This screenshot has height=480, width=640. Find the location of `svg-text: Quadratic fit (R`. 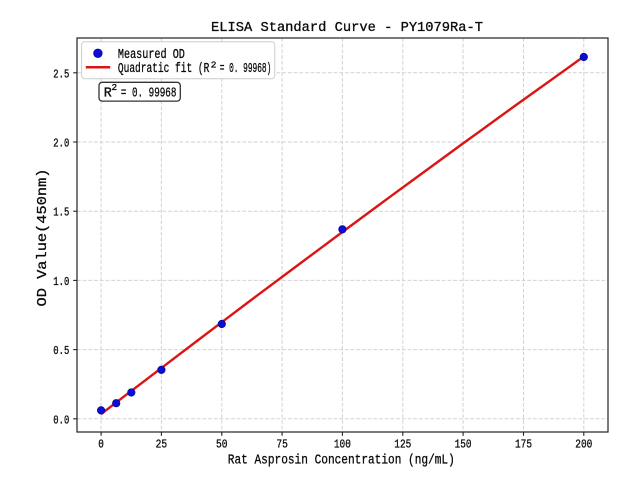

svg-text: Quadratic fit (R is located at coordinates (163, 69).